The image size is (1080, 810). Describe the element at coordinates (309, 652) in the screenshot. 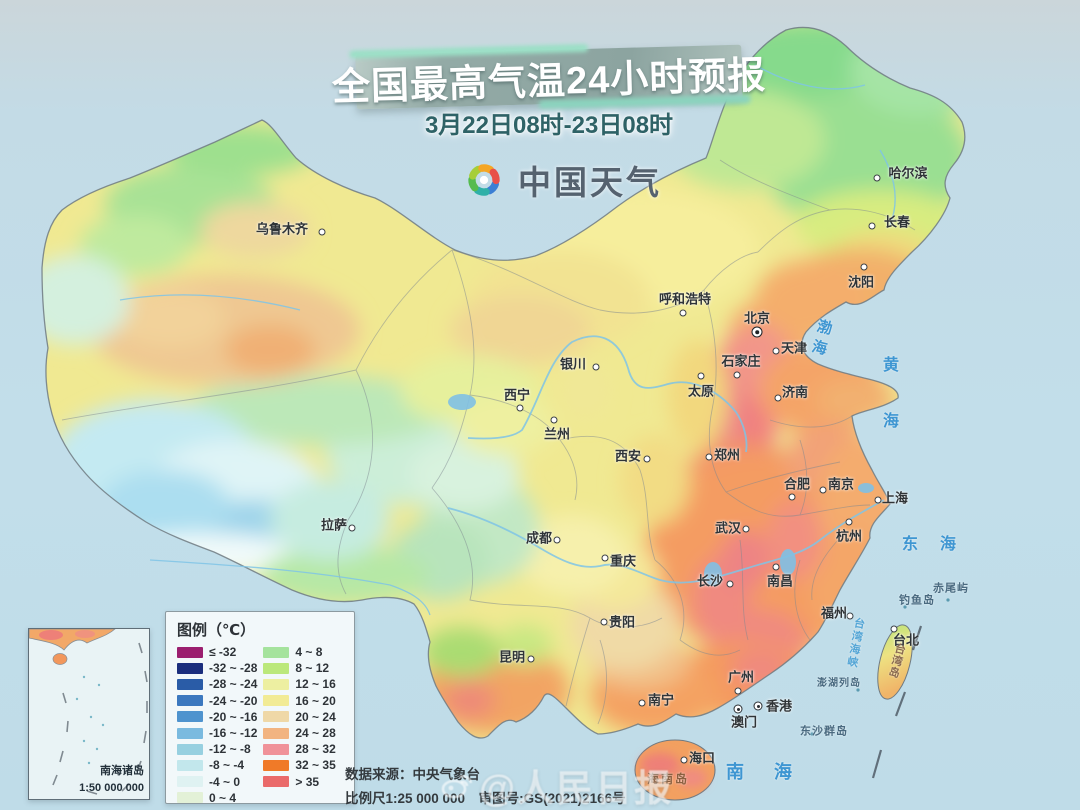

I see `legend-range: 4 ~ 8` at that location.